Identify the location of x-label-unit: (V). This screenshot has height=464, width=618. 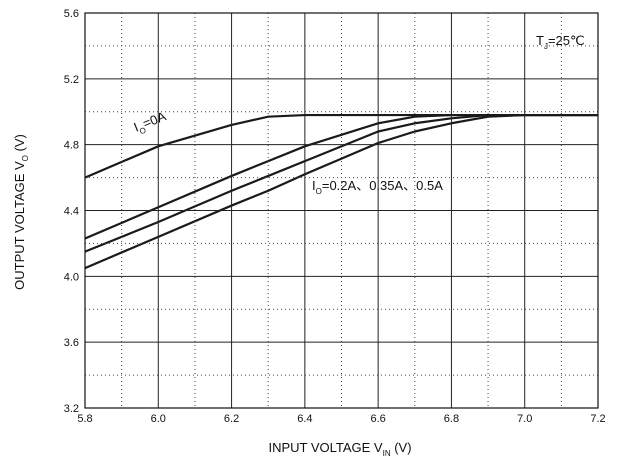
(401, 447).